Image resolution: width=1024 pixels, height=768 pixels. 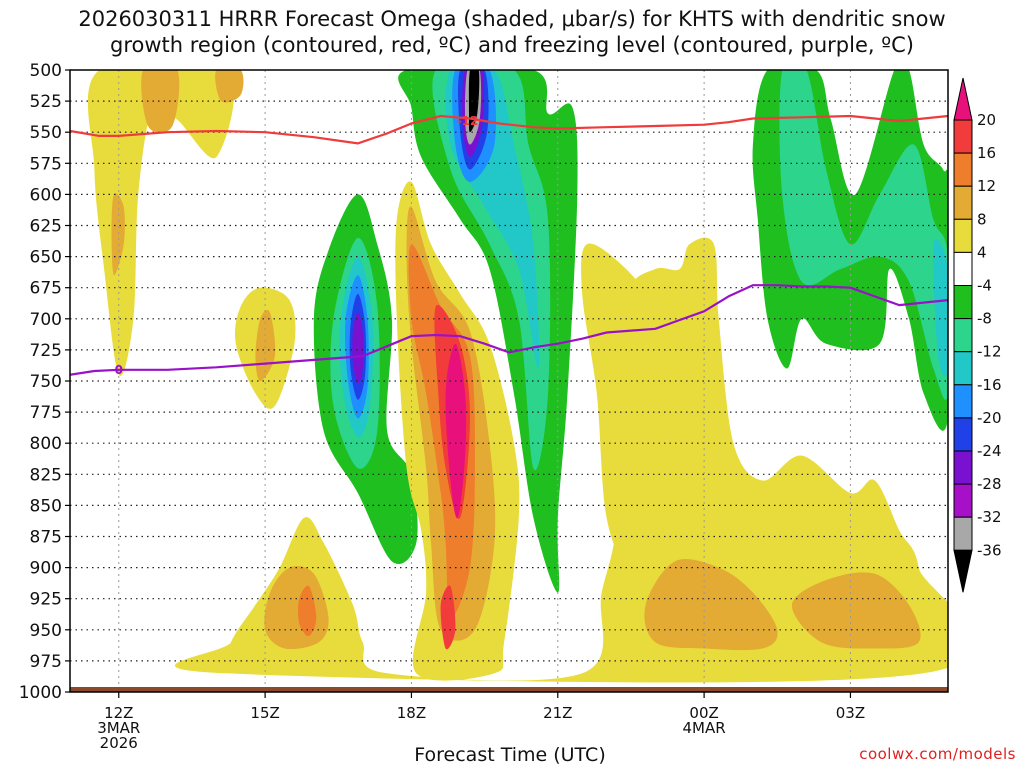 What do you see at coordinates (264, 713) in the screenshot?
I see `x-tick-label-15Z-0: 15Z` at bounding box center [264, 713].